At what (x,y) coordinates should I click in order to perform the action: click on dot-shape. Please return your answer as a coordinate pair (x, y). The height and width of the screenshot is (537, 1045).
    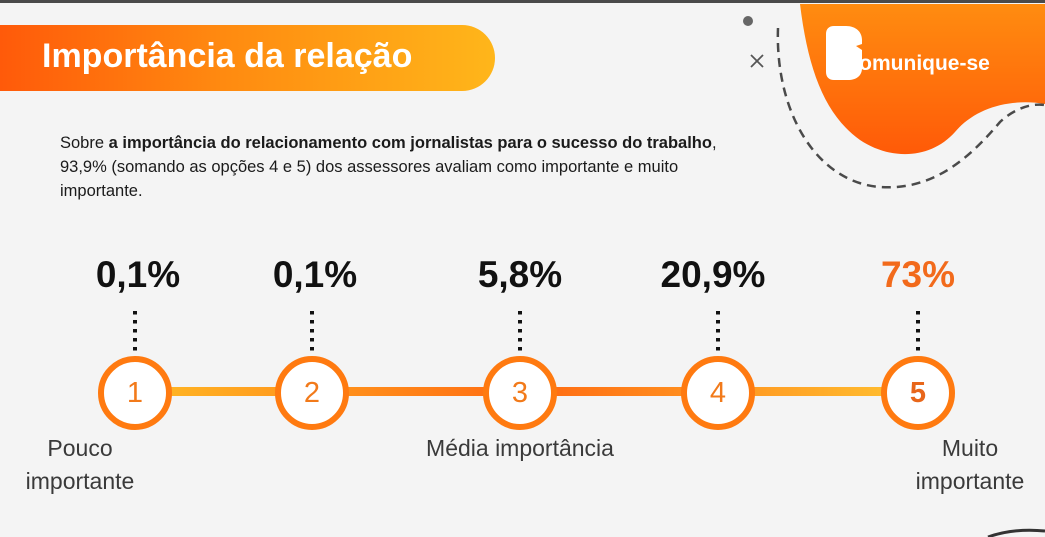
    Looking at the image, I should click on (748, 21).